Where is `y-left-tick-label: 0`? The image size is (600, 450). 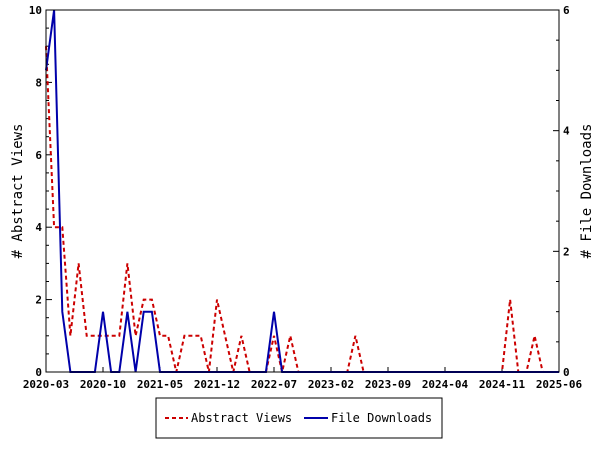
y-left-tick-label: 0 is located at coordinates (38, 372).